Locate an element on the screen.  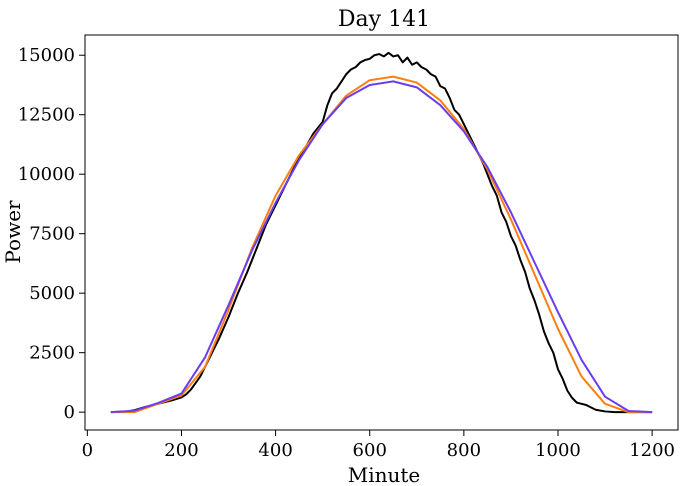
x-tick-label: 400 is located at coordinates (275, 450).